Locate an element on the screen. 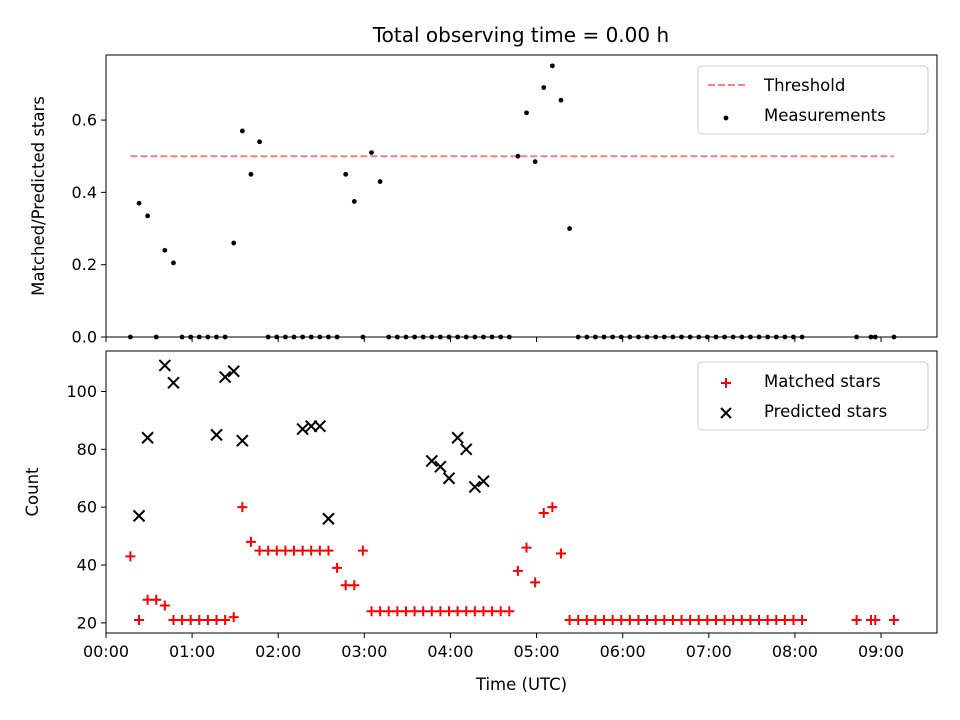  bottom-x-tick-label: 01:00 is located at coordinates (192, 651).